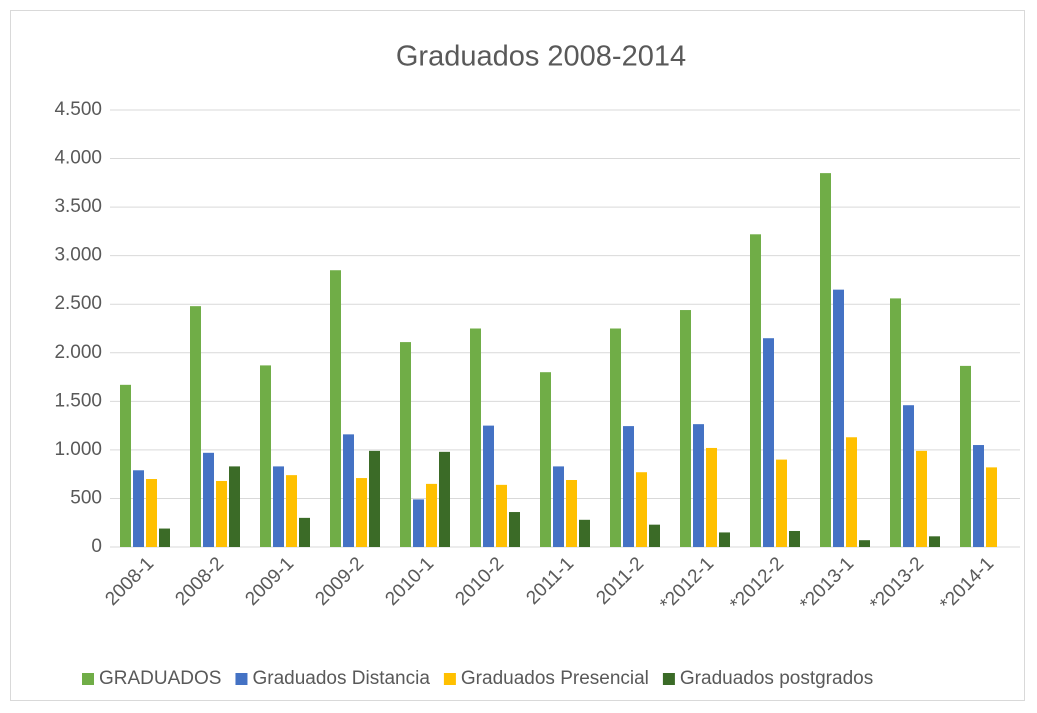  Describe the element at coordinates (541, 57) in the screenshot. I see `chart-title: Graduados 2008-2014` at that location.